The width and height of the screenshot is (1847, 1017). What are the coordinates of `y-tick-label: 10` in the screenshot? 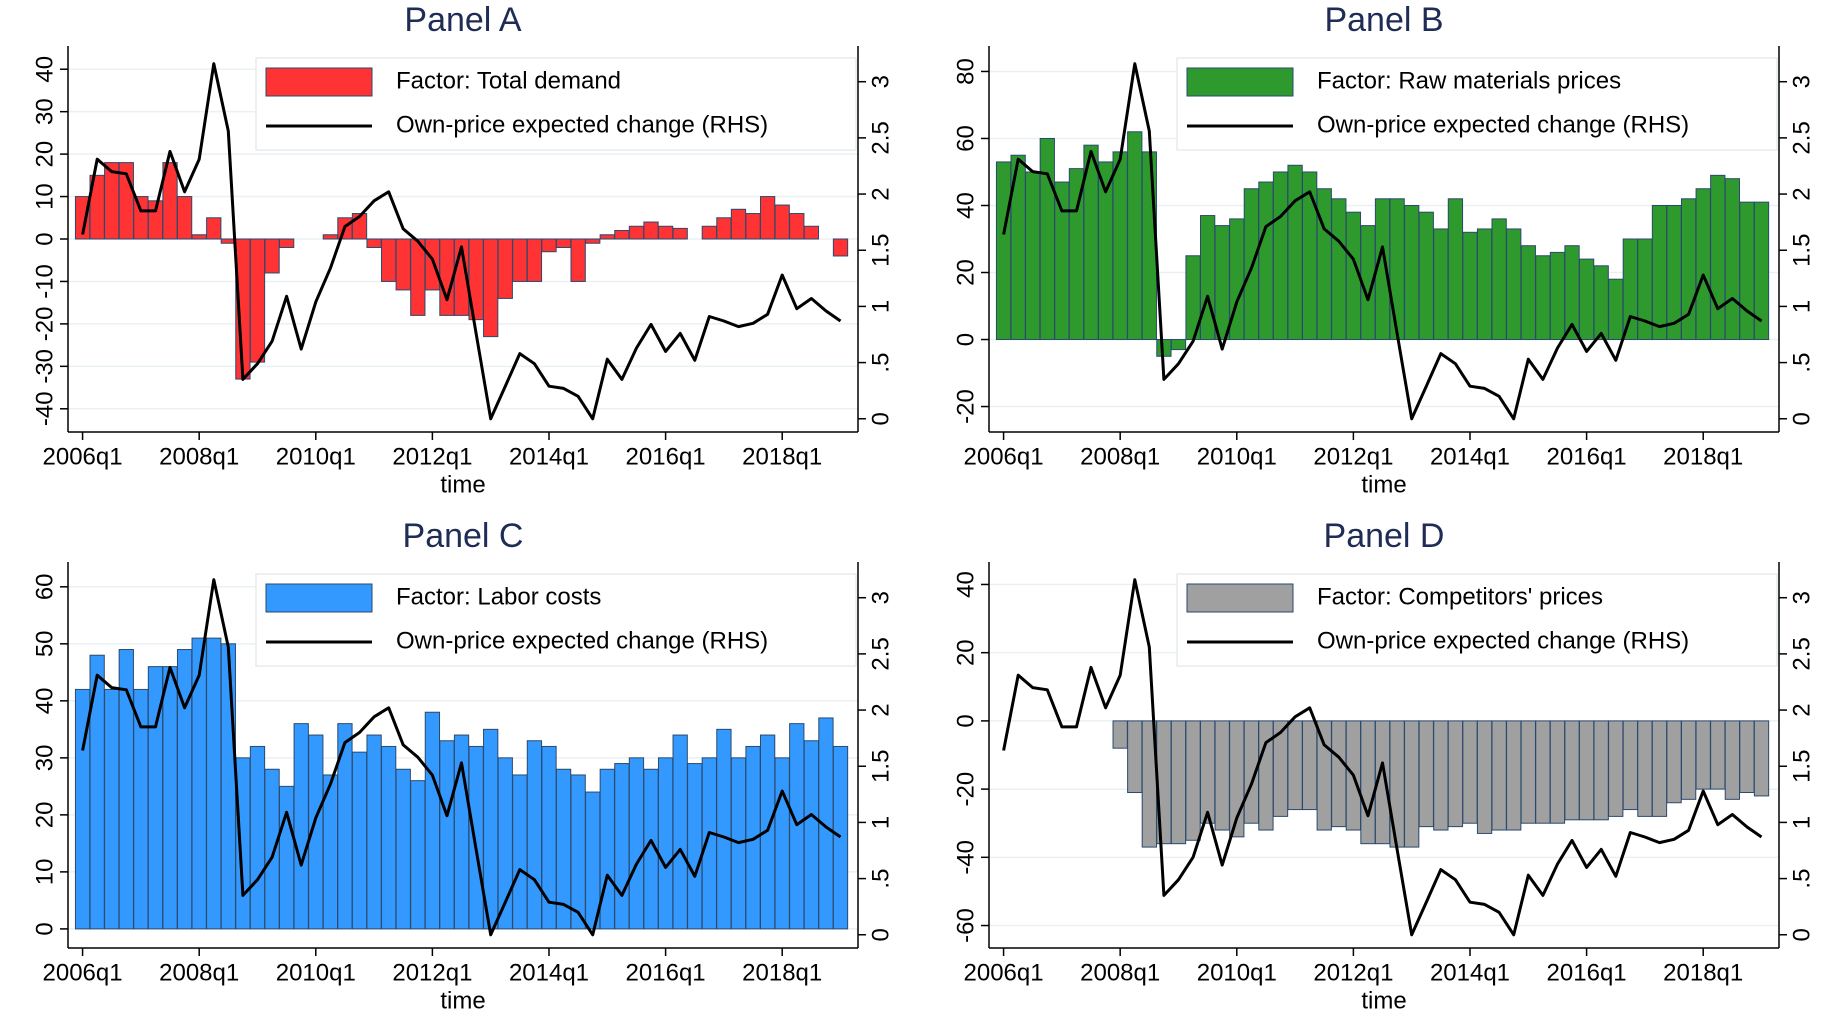 It's located at (44, 196).